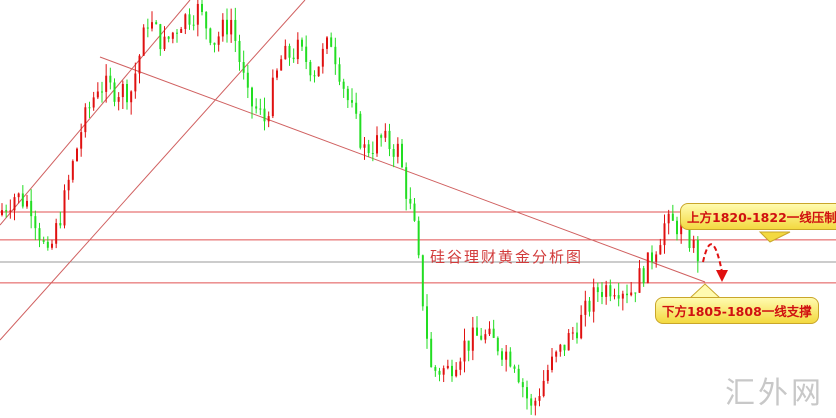  What do you see at coordinates (774, 393) in the screenshot?
I see `watermark-logo: 汇外网` at bounding box center [774, 393].